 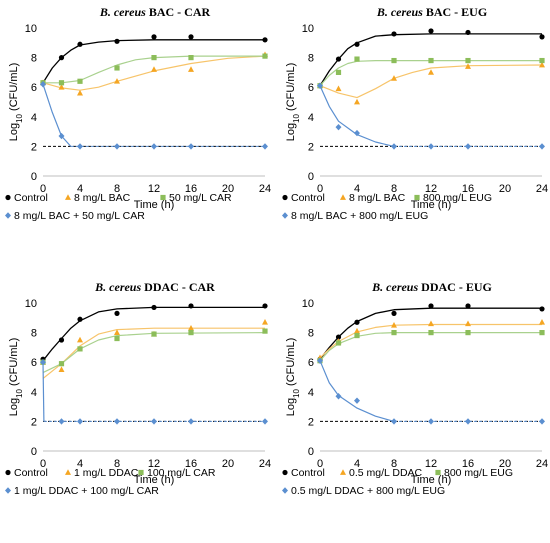 I want to click on legend-label-combo: 1 mg/L DDAC + 100 mg/L CAR, so click(x=86, y=491).